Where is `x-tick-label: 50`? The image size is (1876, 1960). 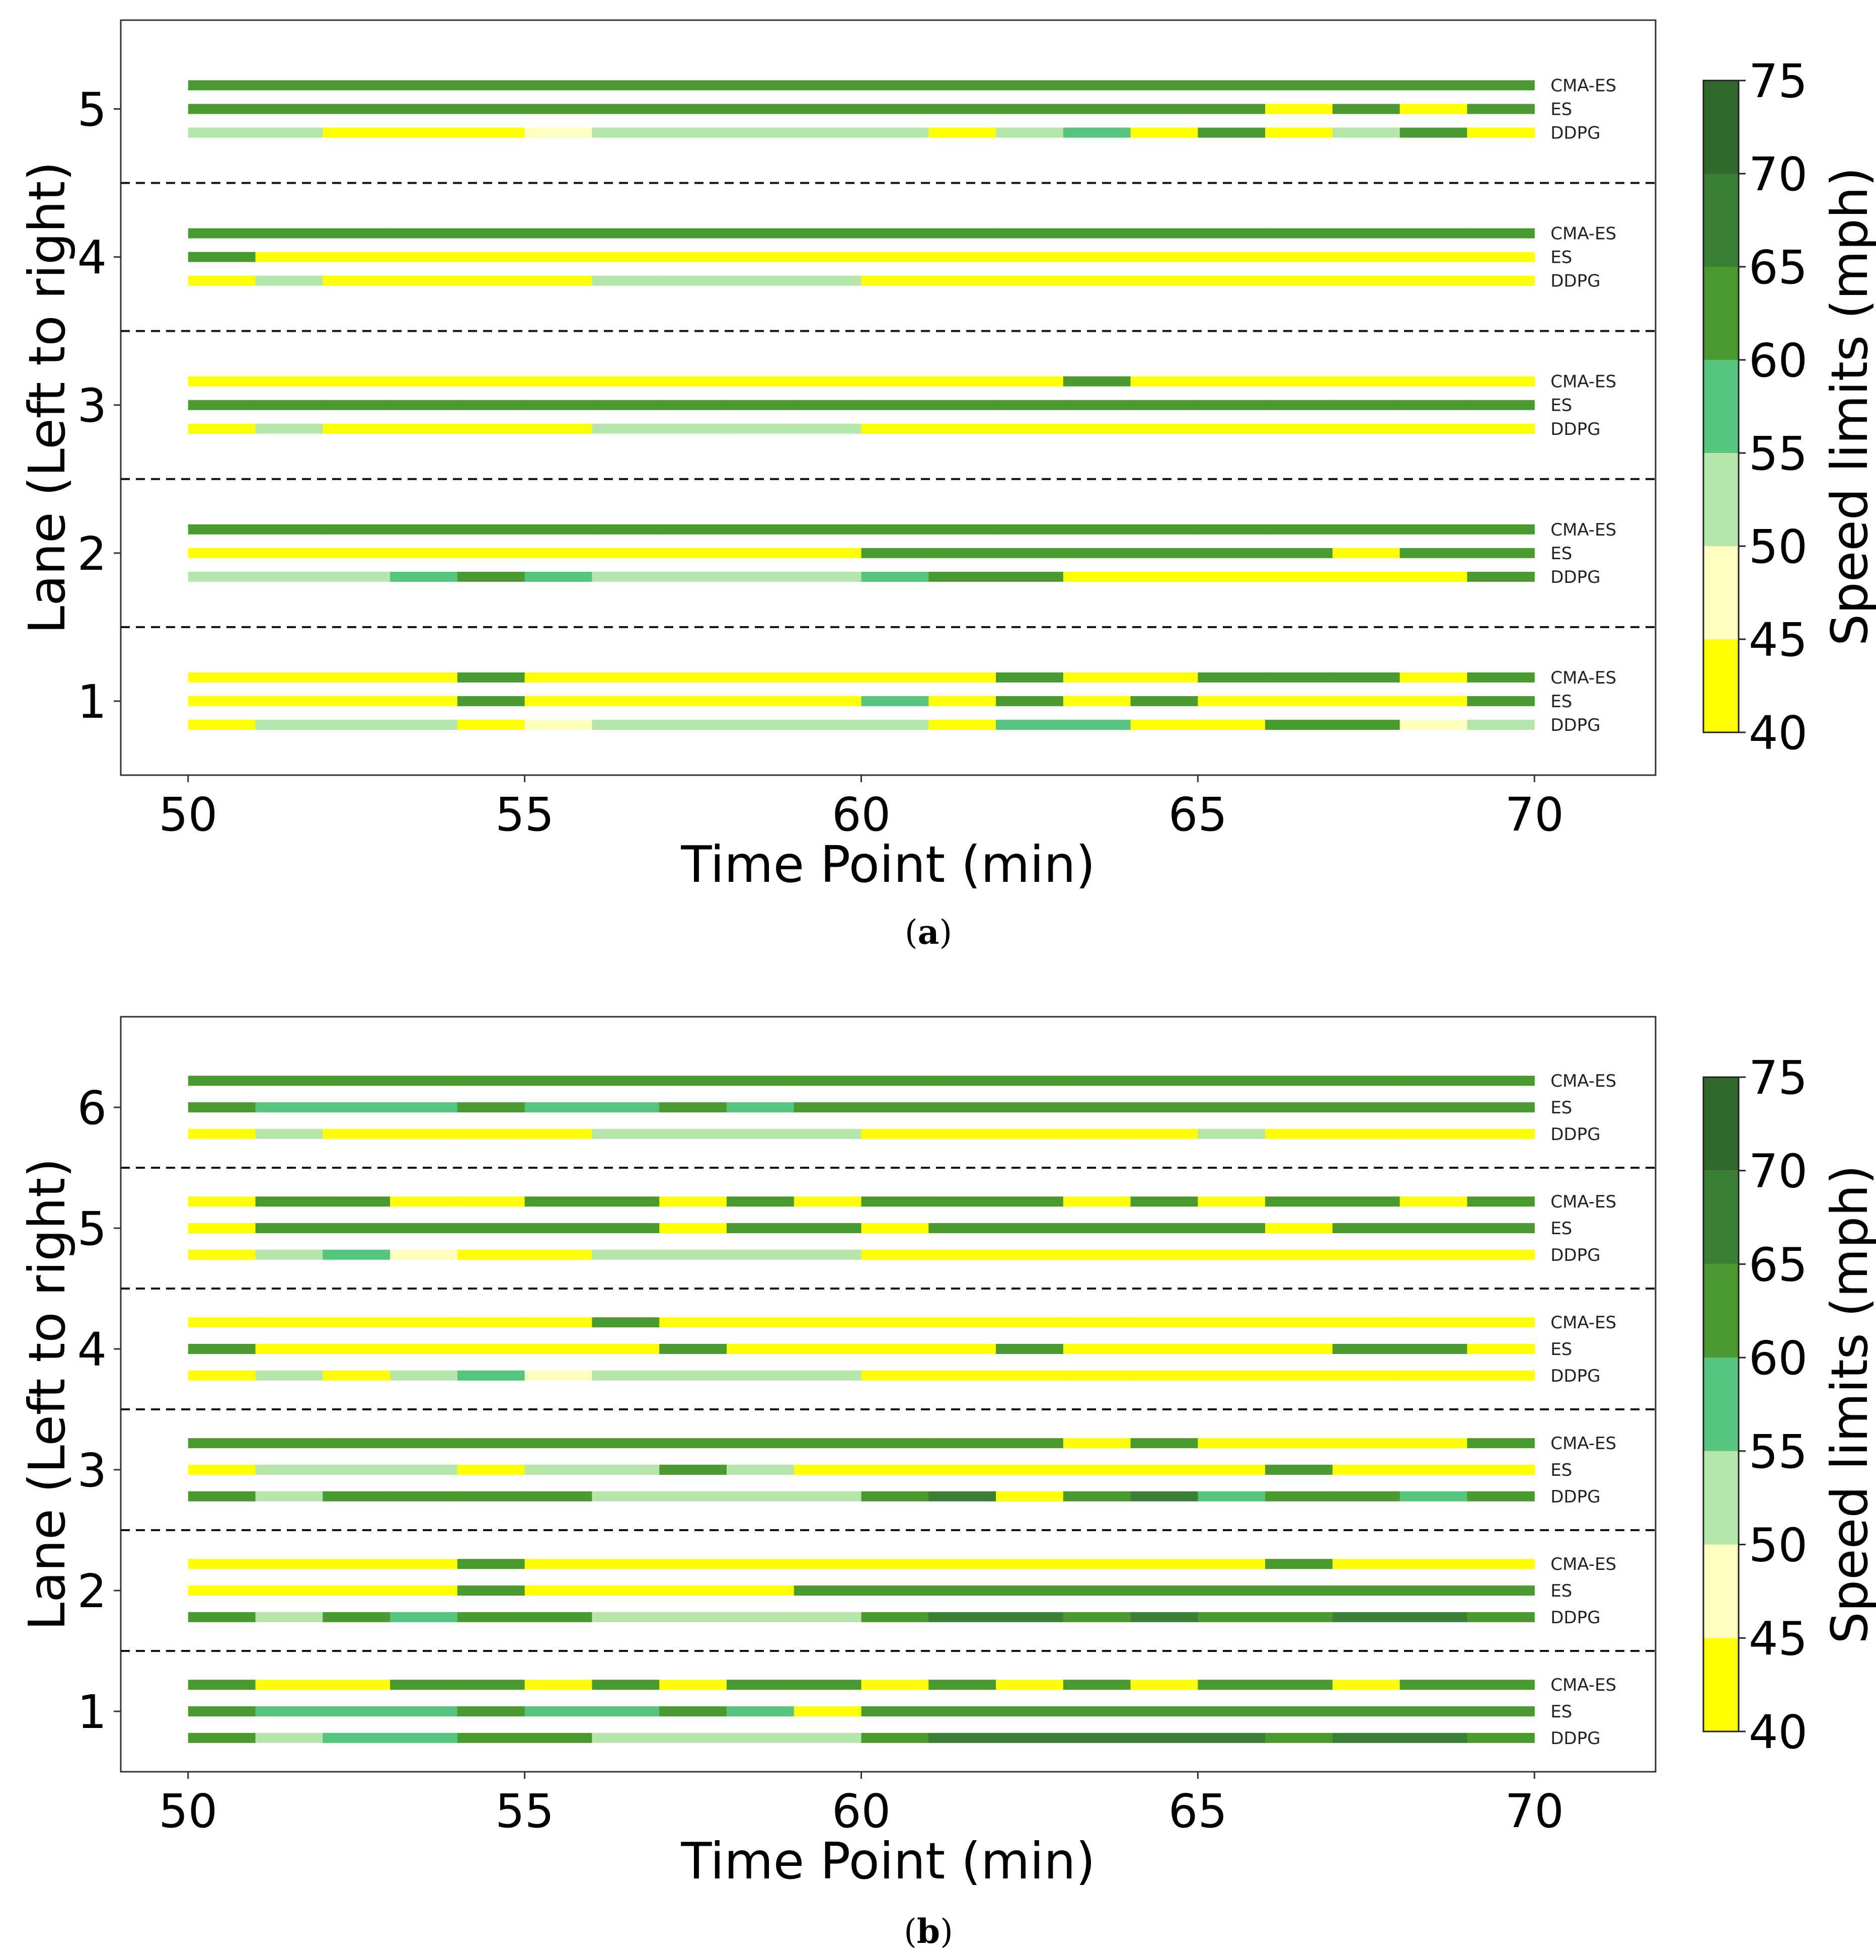 x-tick-label: 50 is located at coordinates (188, 1811).